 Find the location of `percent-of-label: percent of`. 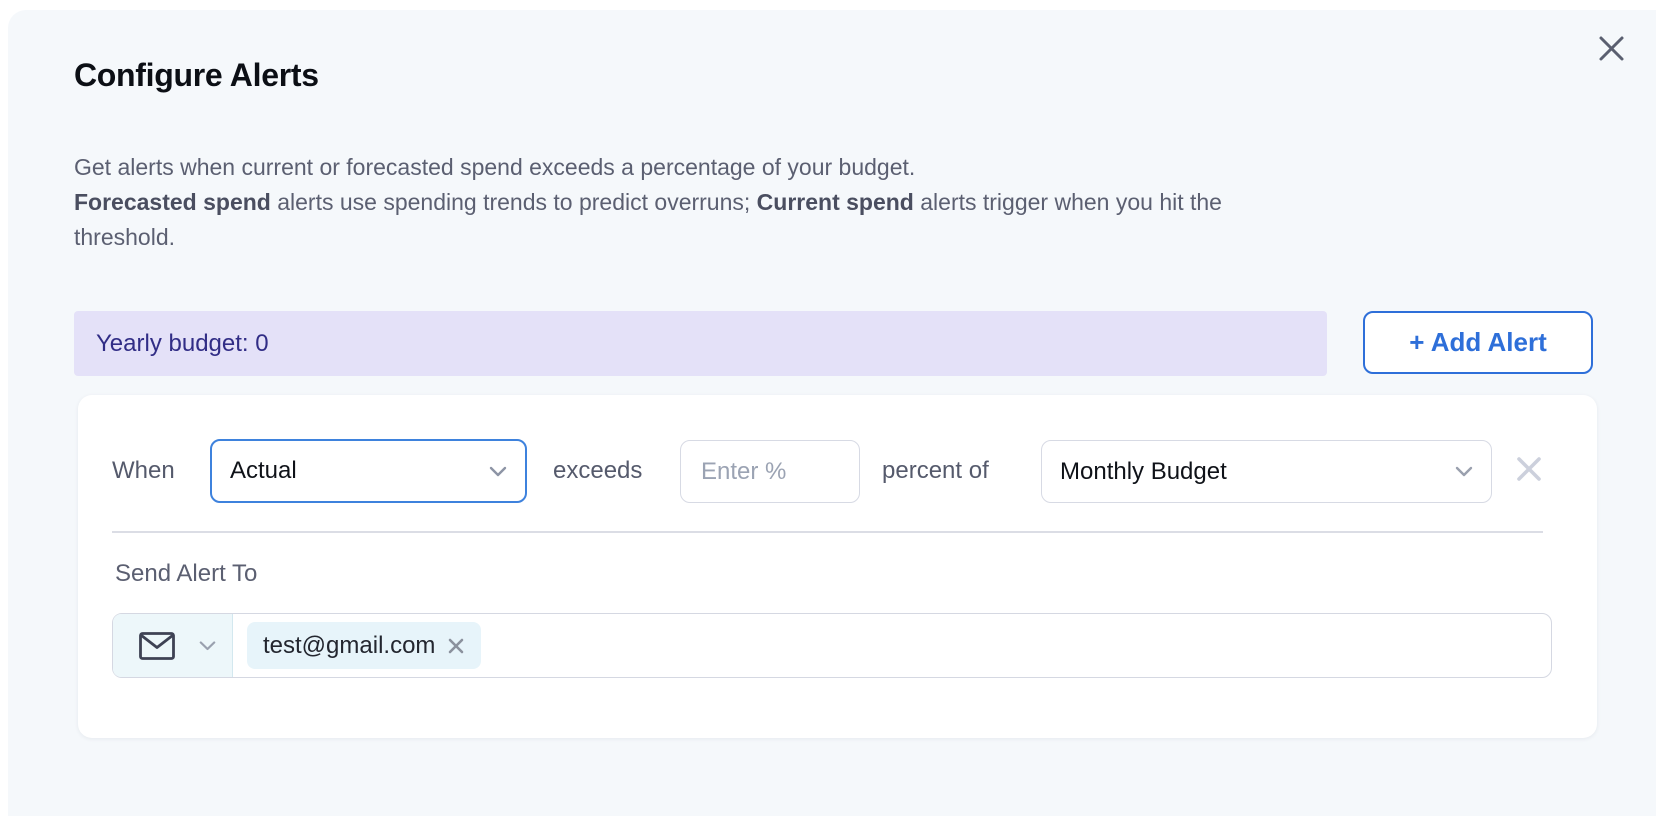

percent-of-label: percent of is located at coordinates (935, 470).